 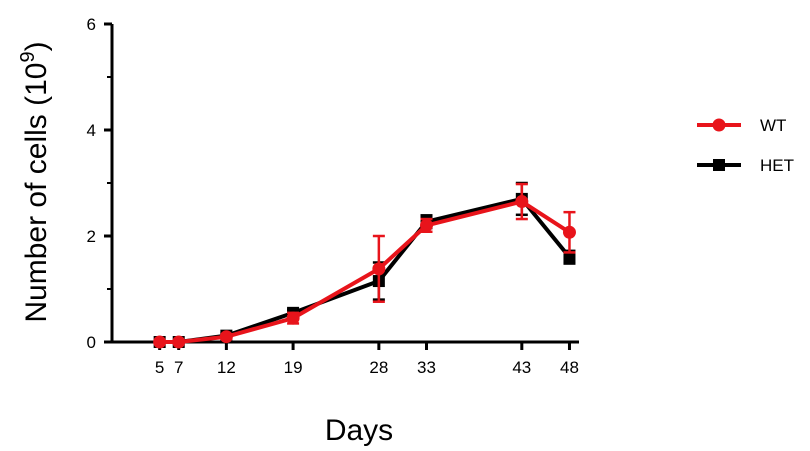 I want to click on y-axis-title-close: ), so click(x=36, y=46).